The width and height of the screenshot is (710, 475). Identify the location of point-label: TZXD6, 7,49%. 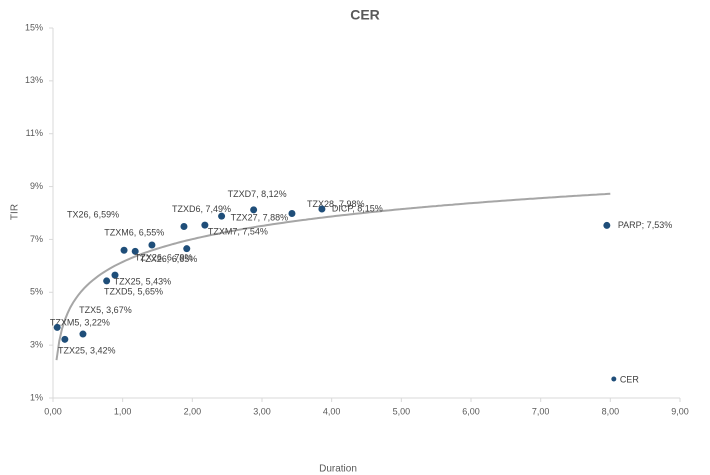
(201, 209).